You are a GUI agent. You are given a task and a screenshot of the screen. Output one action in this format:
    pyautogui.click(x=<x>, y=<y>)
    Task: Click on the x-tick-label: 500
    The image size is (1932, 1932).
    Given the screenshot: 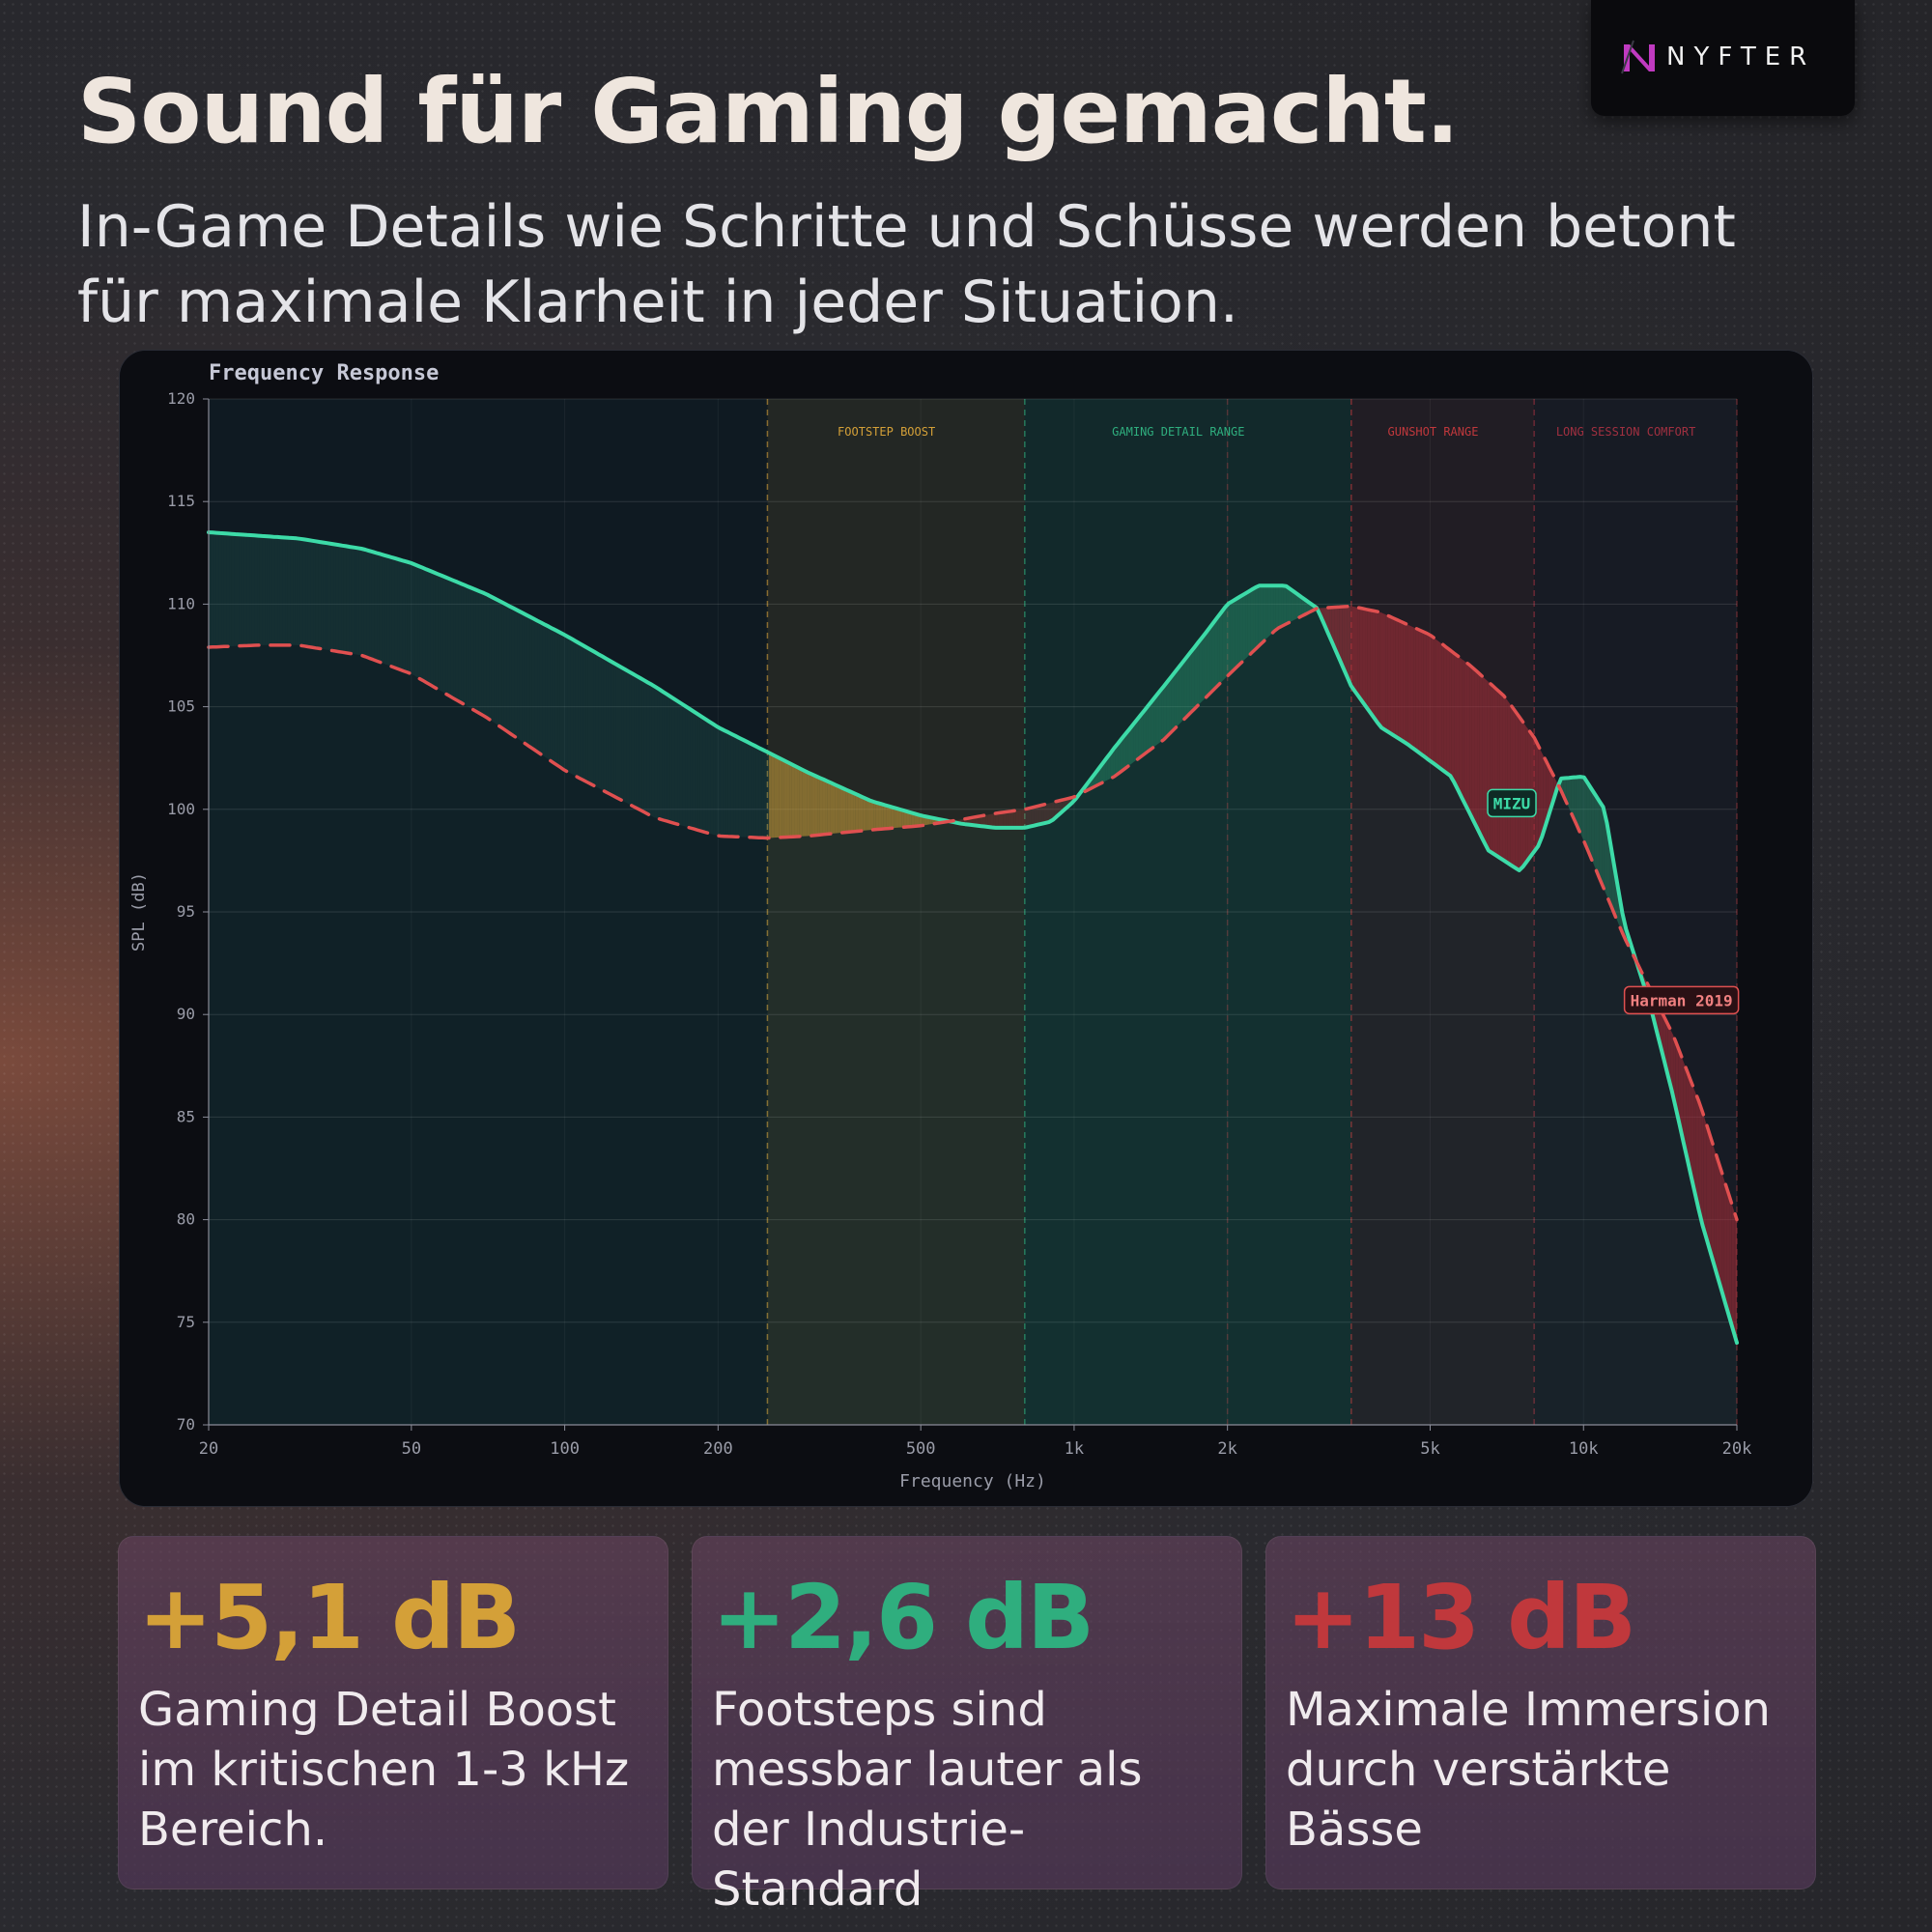 What is the action you would take?
    pyautogui.click(x=921, y=1449)
    